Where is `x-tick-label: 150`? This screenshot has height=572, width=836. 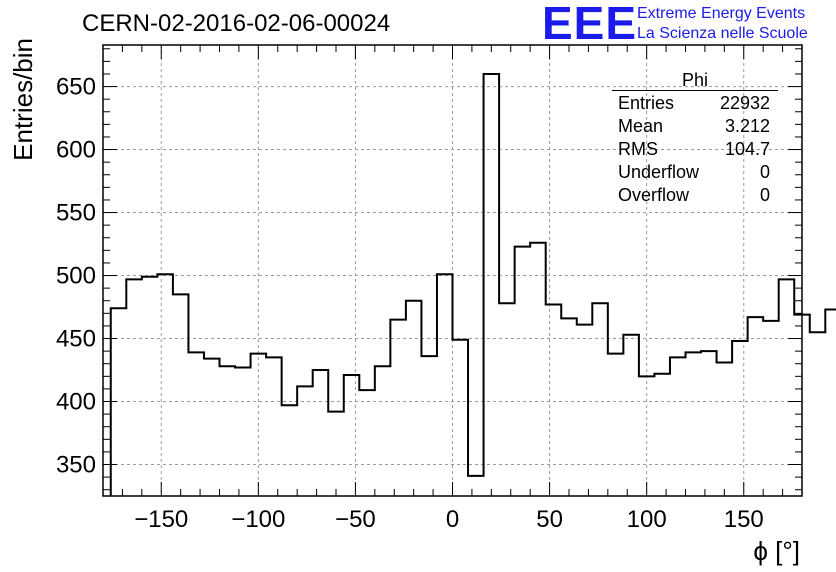 x-tick-label: 150 is located at coordinates (744, 519).